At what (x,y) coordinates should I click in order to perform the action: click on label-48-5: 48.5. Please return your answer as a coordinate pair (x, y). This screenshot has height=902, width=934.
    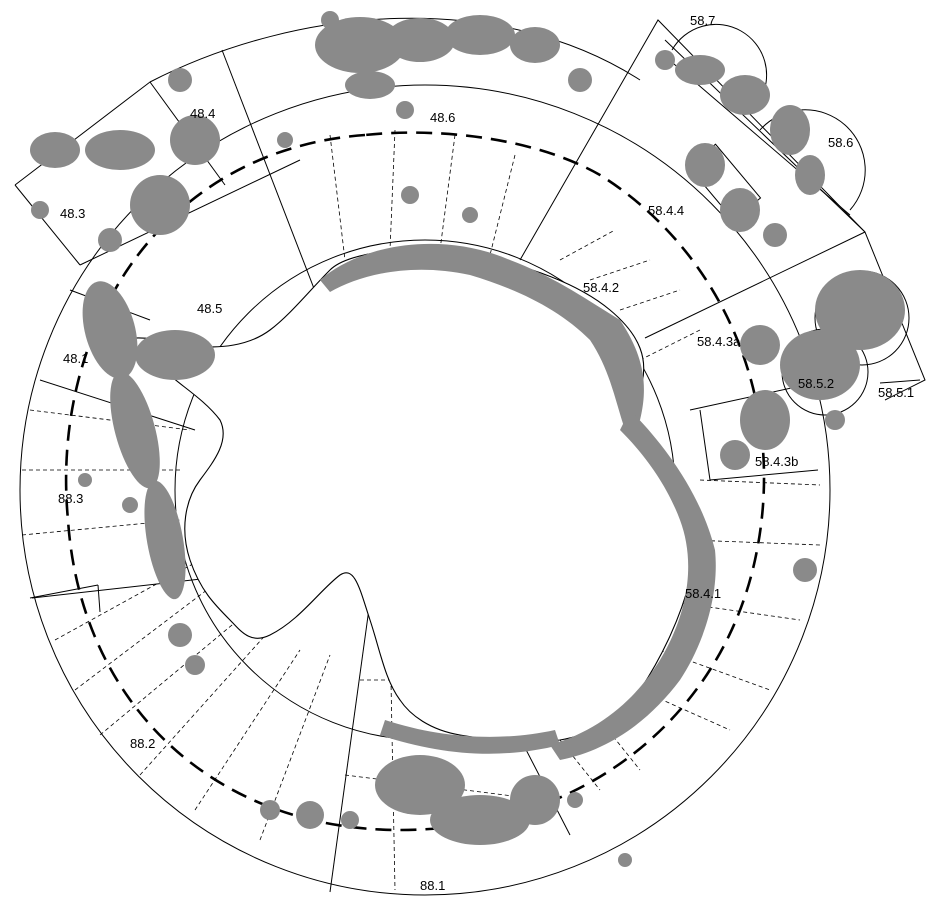
    Looking at the image, I should click on (209, 308).